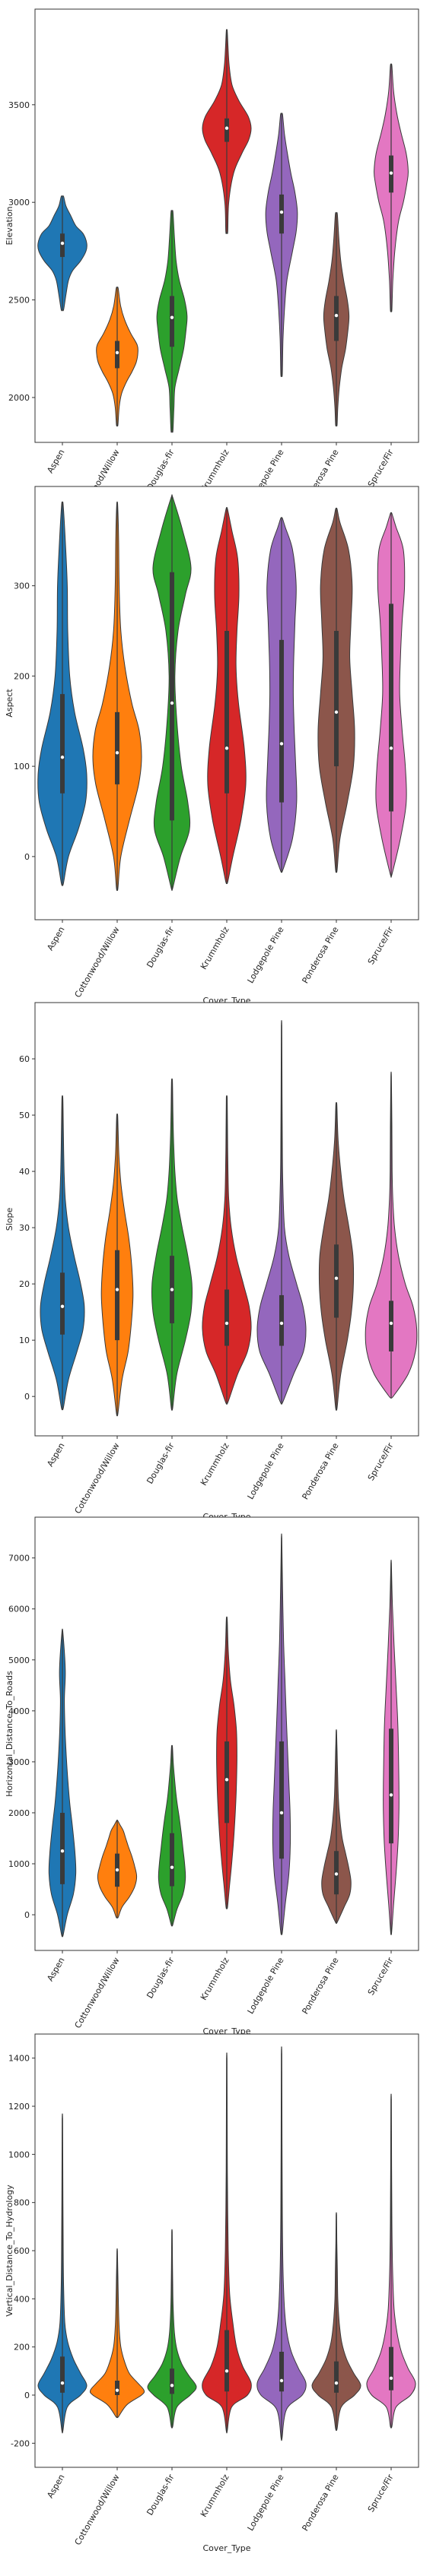 This screenshot has width=433, height=2576. I want to click on y-tick-label: 300, so click(22, 586).